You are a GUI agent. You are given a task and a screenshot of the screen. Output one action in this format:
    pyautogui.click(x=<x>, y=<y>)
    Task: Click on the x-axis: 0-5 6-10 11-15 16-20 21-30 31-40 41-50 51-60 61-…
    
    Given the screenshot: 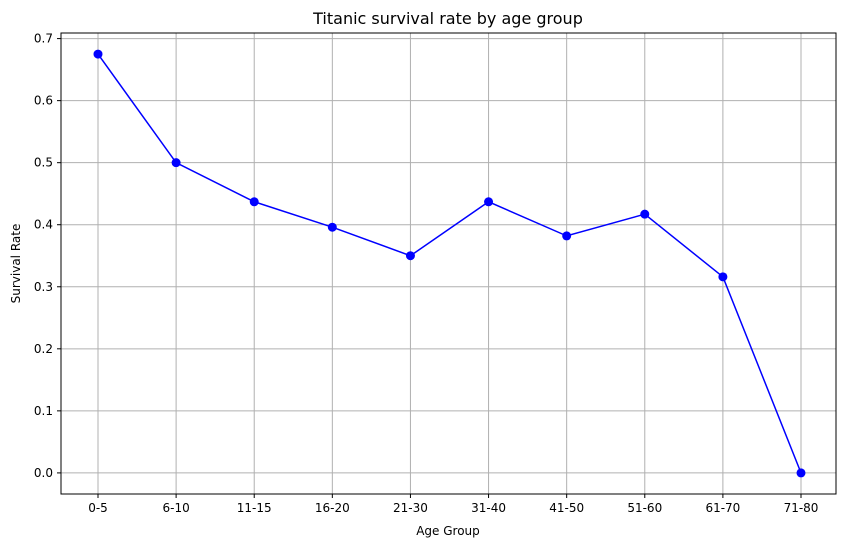 What is the action you would take?
    pyautogui.click(x=453, y=504)
    